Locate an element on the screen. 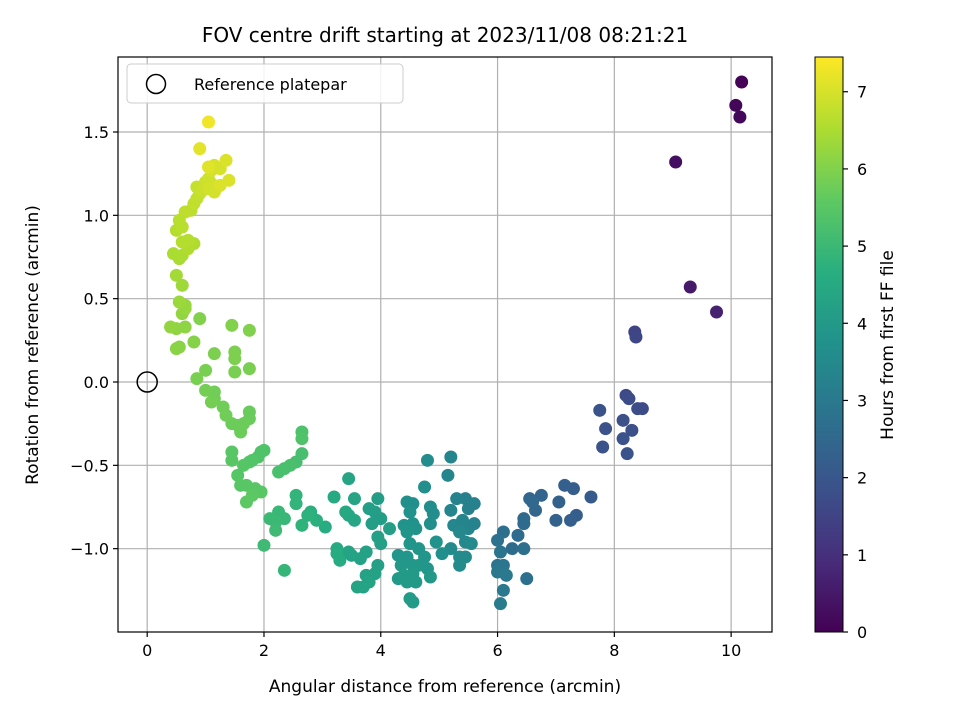  colorbar: 0 1 2 3 4 5 6 7 Hours from first FF file is located at coordinates (856, 349).